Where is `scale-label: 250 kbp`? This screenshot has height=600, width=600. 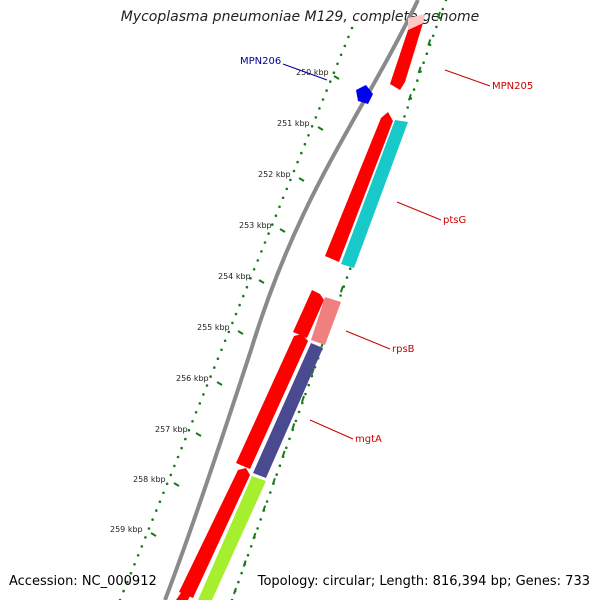
scale-label: 250 kbp is located at coordinates (312, 72).